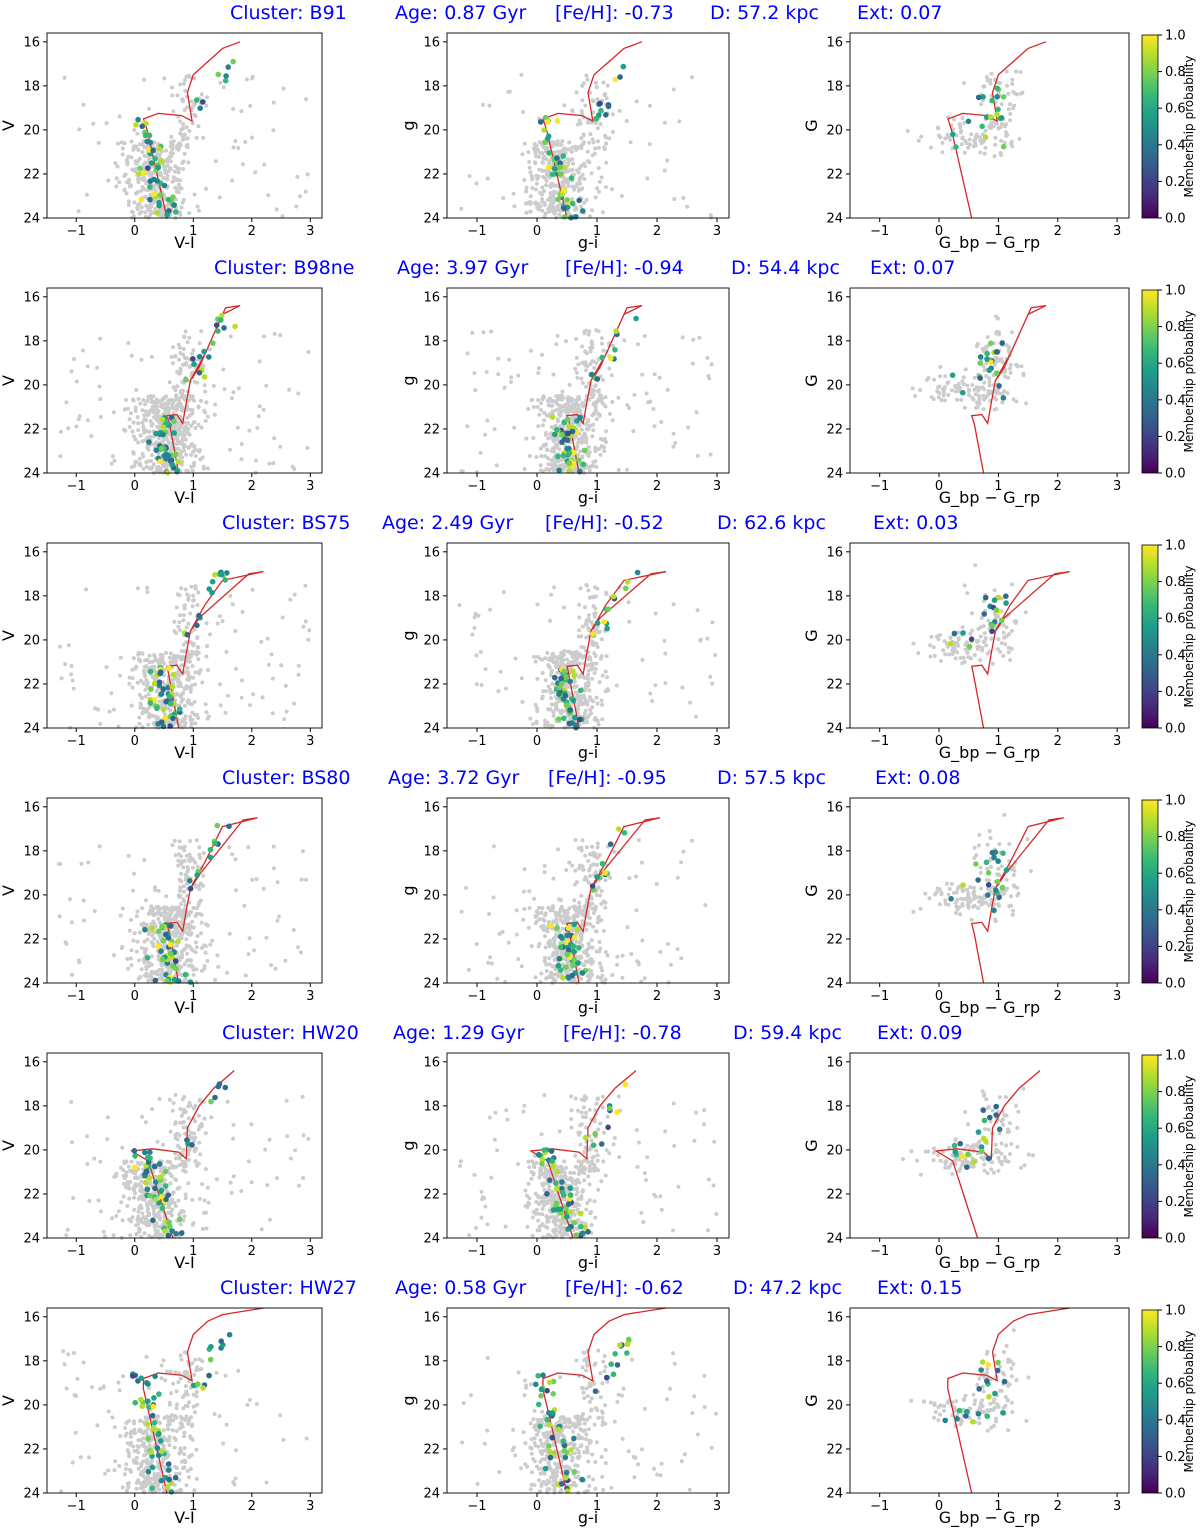 The height and width of the screenshot is (1529, 1200). What do you see at coordinates (899, 13) in the screenshot?
I see `header-ext: Ext: 0.07` at bounding box center [899, 13].